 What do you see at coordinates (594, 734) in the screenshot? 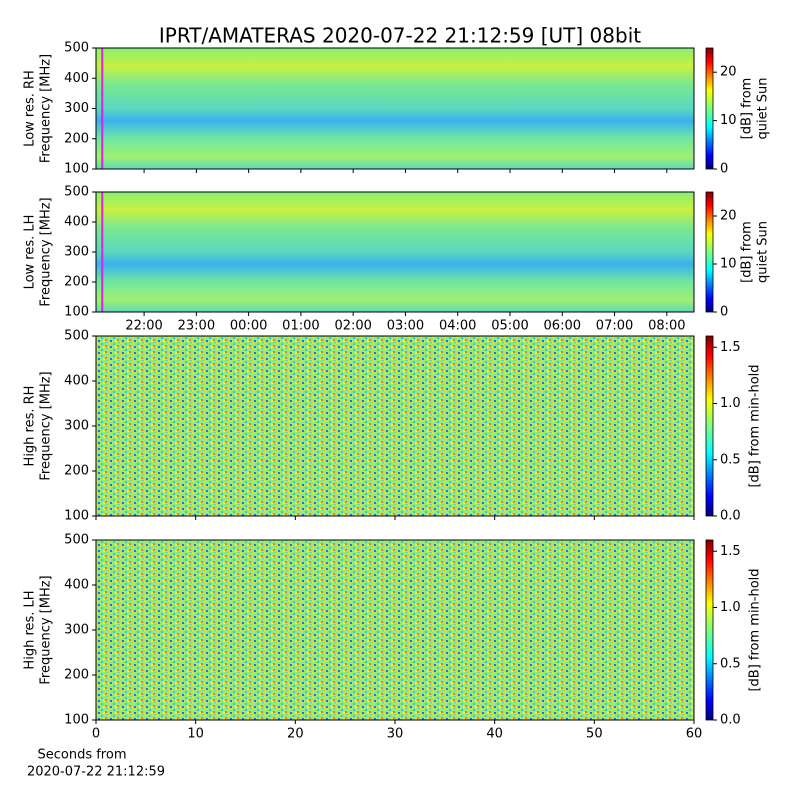
I see `x-tick-label: 50` at bounding box center [594, 734].